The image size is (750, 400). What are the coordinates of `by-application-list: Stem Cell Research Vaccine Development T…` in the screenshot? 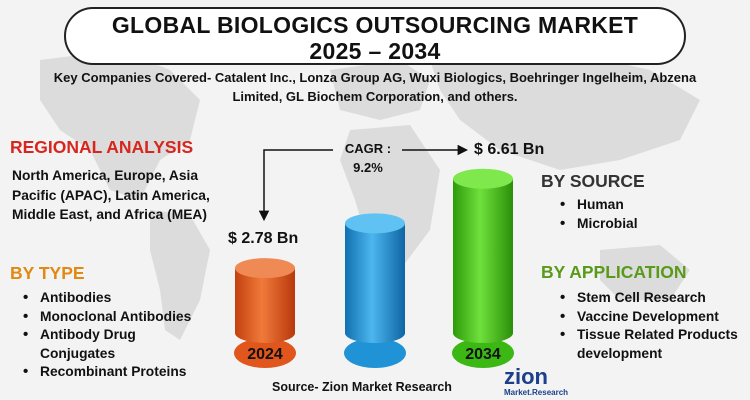 It's located at (653, 326).